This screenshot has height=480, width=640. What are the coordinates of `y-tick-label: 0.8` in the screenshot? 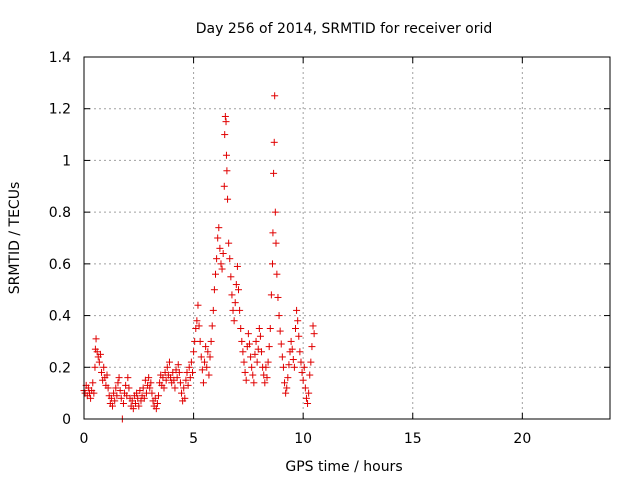 It's located at (60, 213).